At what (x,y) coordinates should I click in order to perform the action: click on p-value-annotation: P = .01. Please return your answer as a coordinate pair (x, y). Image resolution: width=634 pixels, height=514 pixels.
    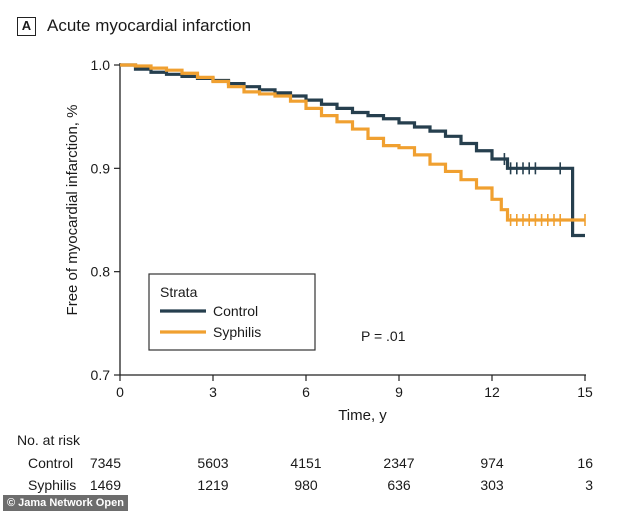
    Looking at the image, I should click on (383, 336).